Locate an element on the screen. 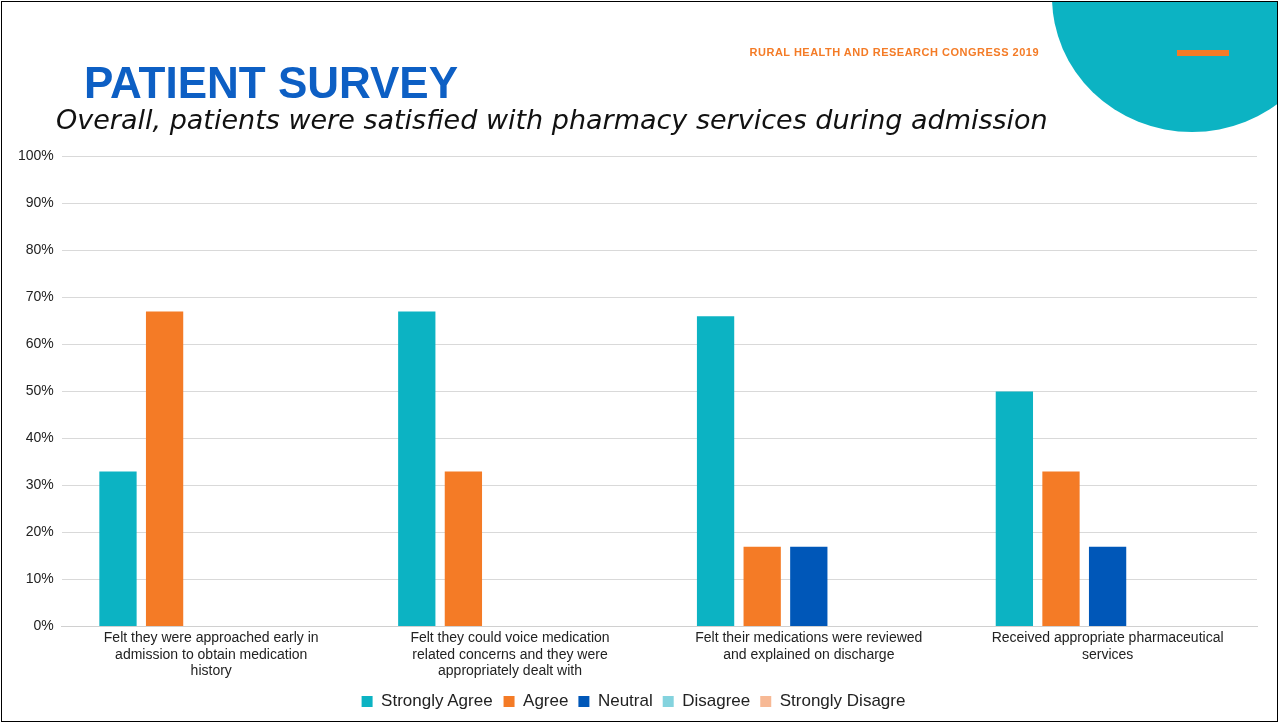  y-tick-label: 90% is located at coordinates (39, 202).